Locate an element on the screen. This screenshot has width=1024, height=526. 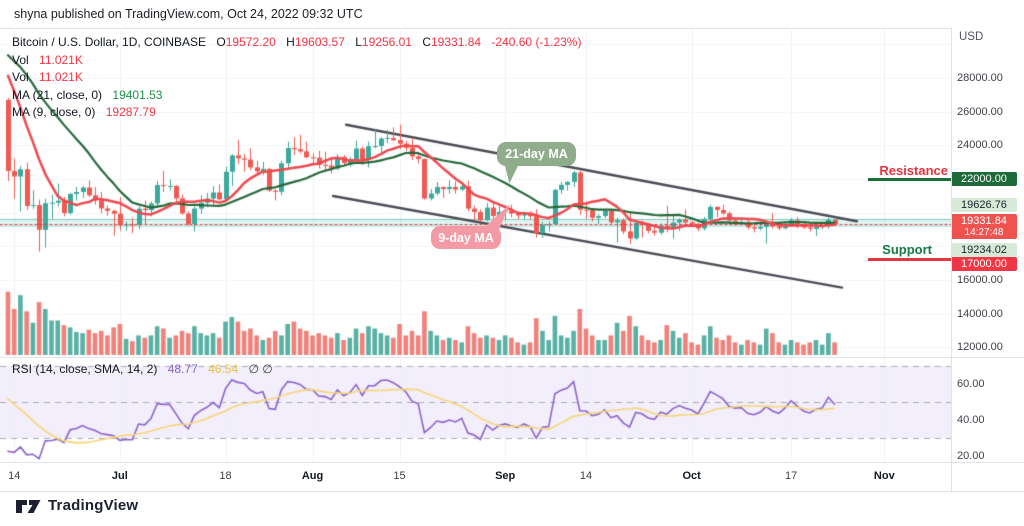
open-label: O is located at coordinates (221, 42).